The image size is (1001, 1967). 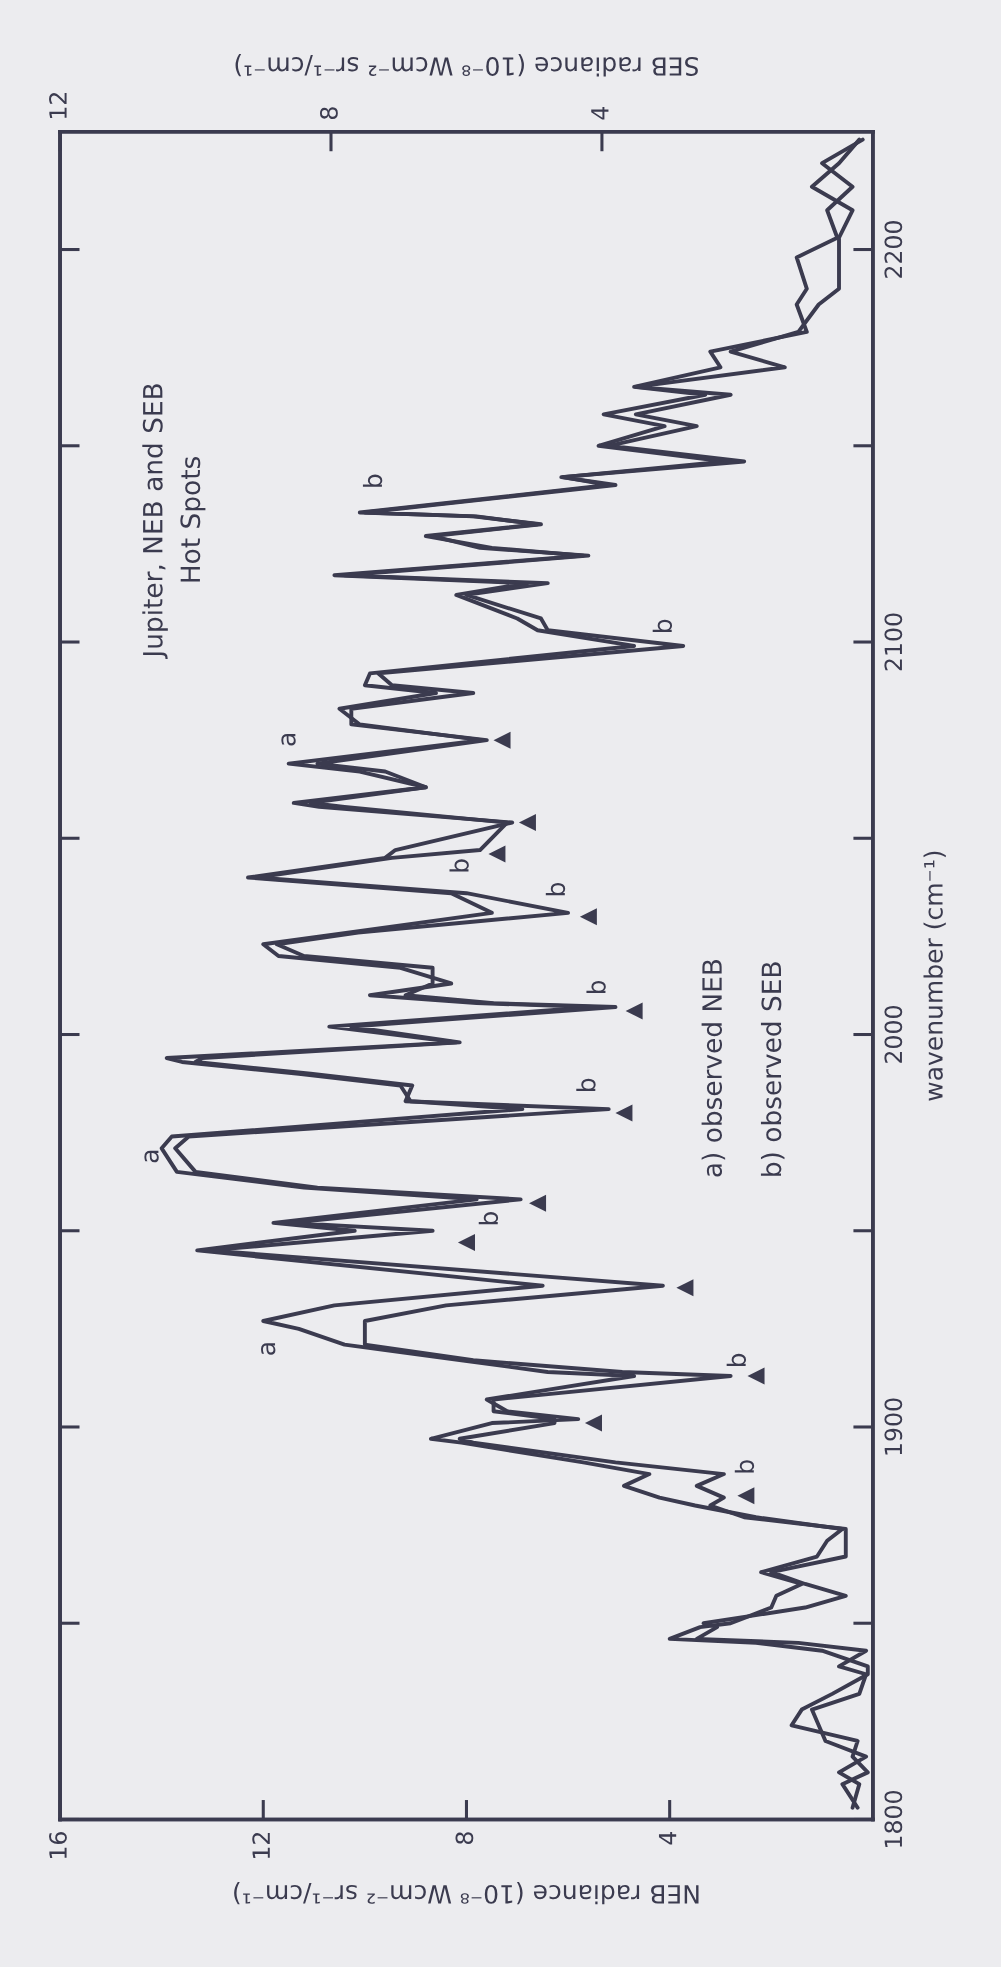 I want to click on x2-tick-label: 4, so click(x=600, y=113).